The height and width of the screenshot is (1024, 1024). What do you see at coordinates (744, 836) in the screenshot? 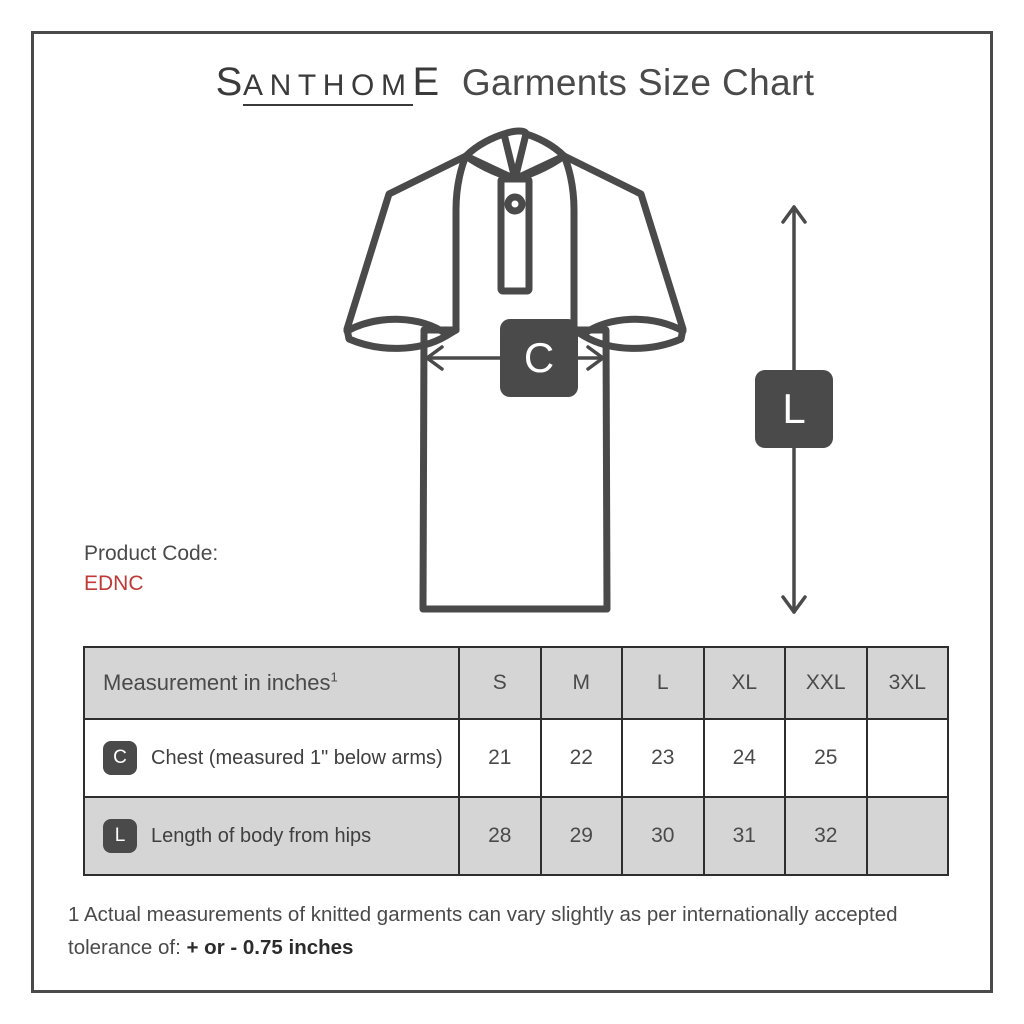
I see `length-value-xl: 31` at bounding box center [744, 836].